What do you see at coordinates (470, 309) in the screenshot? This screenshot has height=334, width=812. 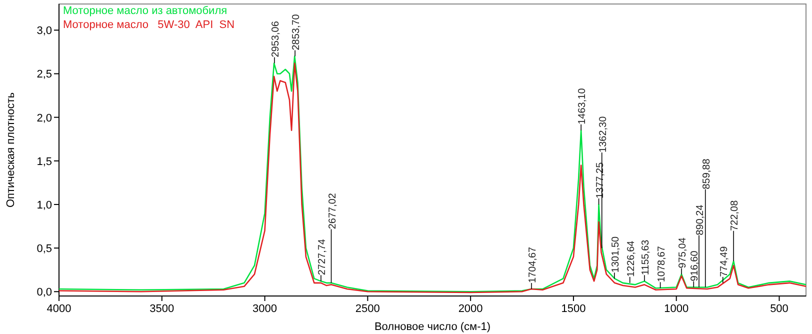 I see `x-tick-label: 2000` at bounding box center [470, 309].